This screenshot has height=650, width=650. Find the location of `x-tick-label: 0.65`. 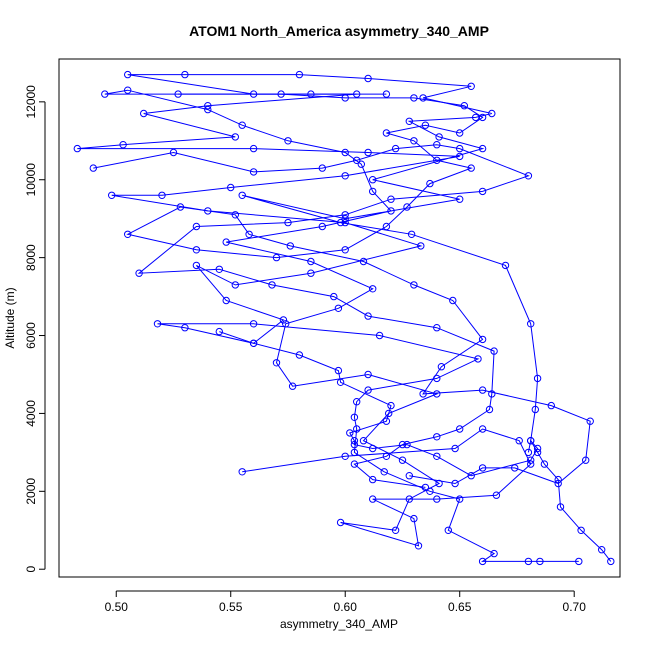

x-tick-label: 0.65 is located at coordinates (460, 607).